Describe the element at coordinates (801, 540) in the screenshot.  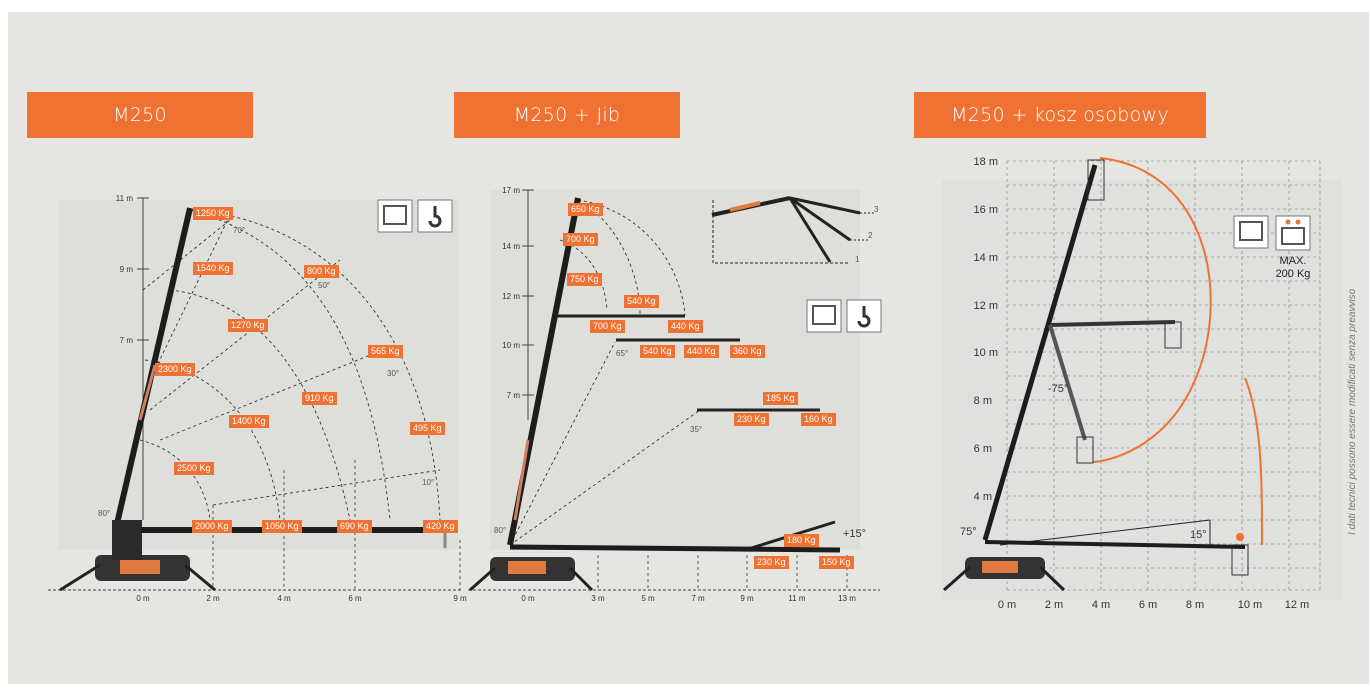
I see `load-label: 180 Kg` at that location.